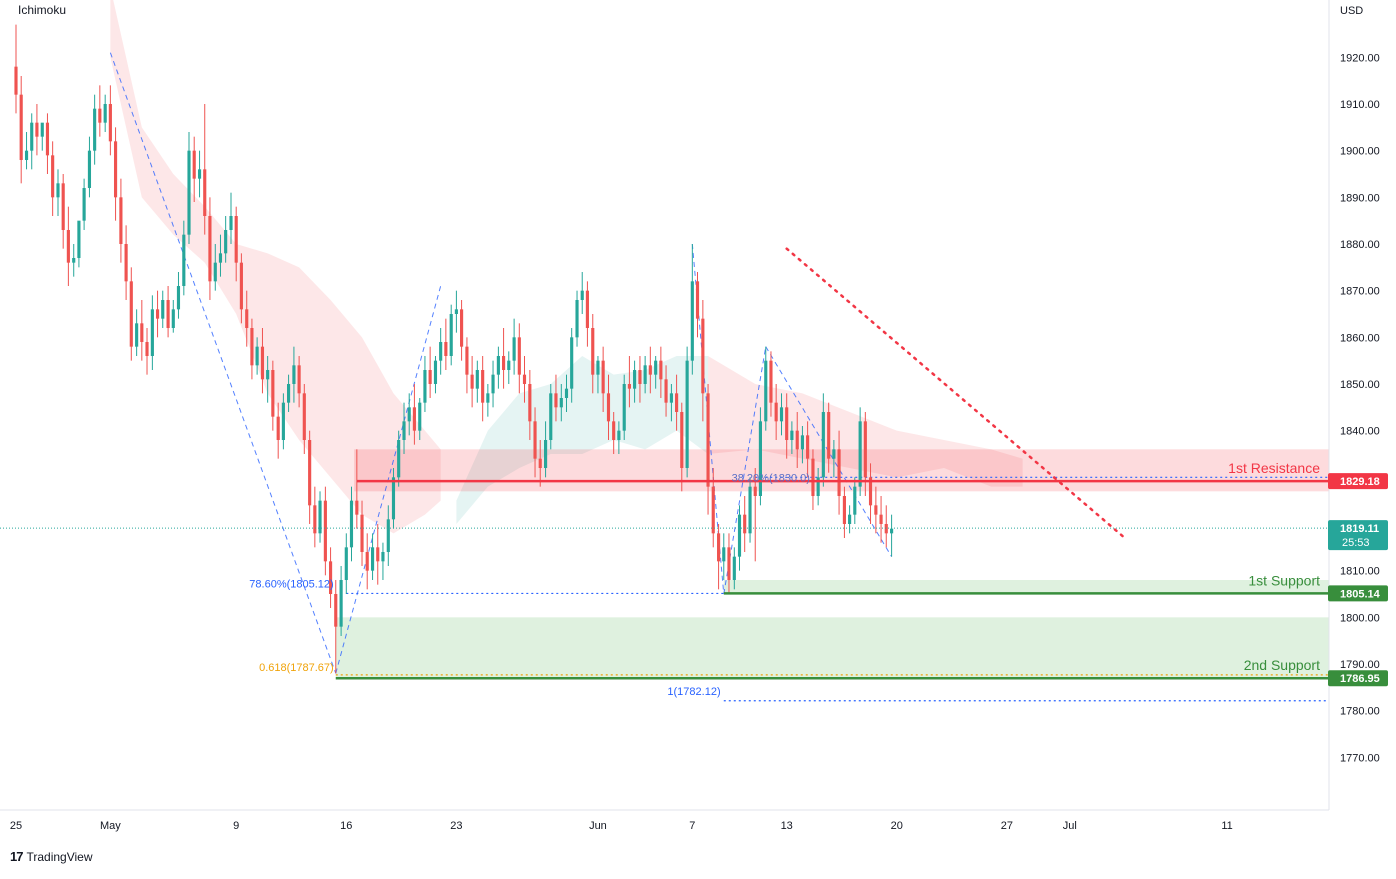 This screenshot has height=879, width=1396. I want to click on y-tick-label: 1920.00, so click(1360, 58).